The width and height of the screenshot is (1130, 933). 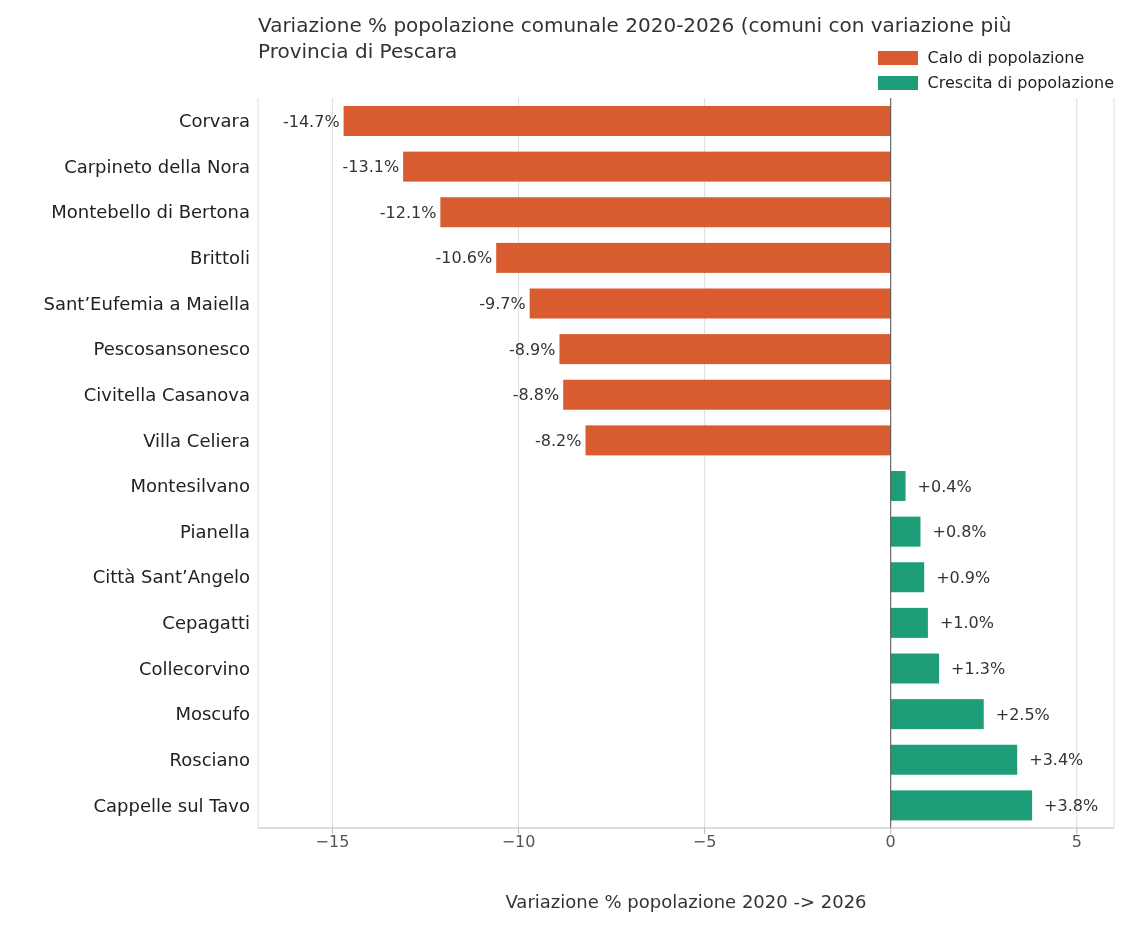 What do you see at coordinates (1006, 57) in the screenshot?
I see `legend-label: Calo di popolazione` at bounding box center [1006, 57].